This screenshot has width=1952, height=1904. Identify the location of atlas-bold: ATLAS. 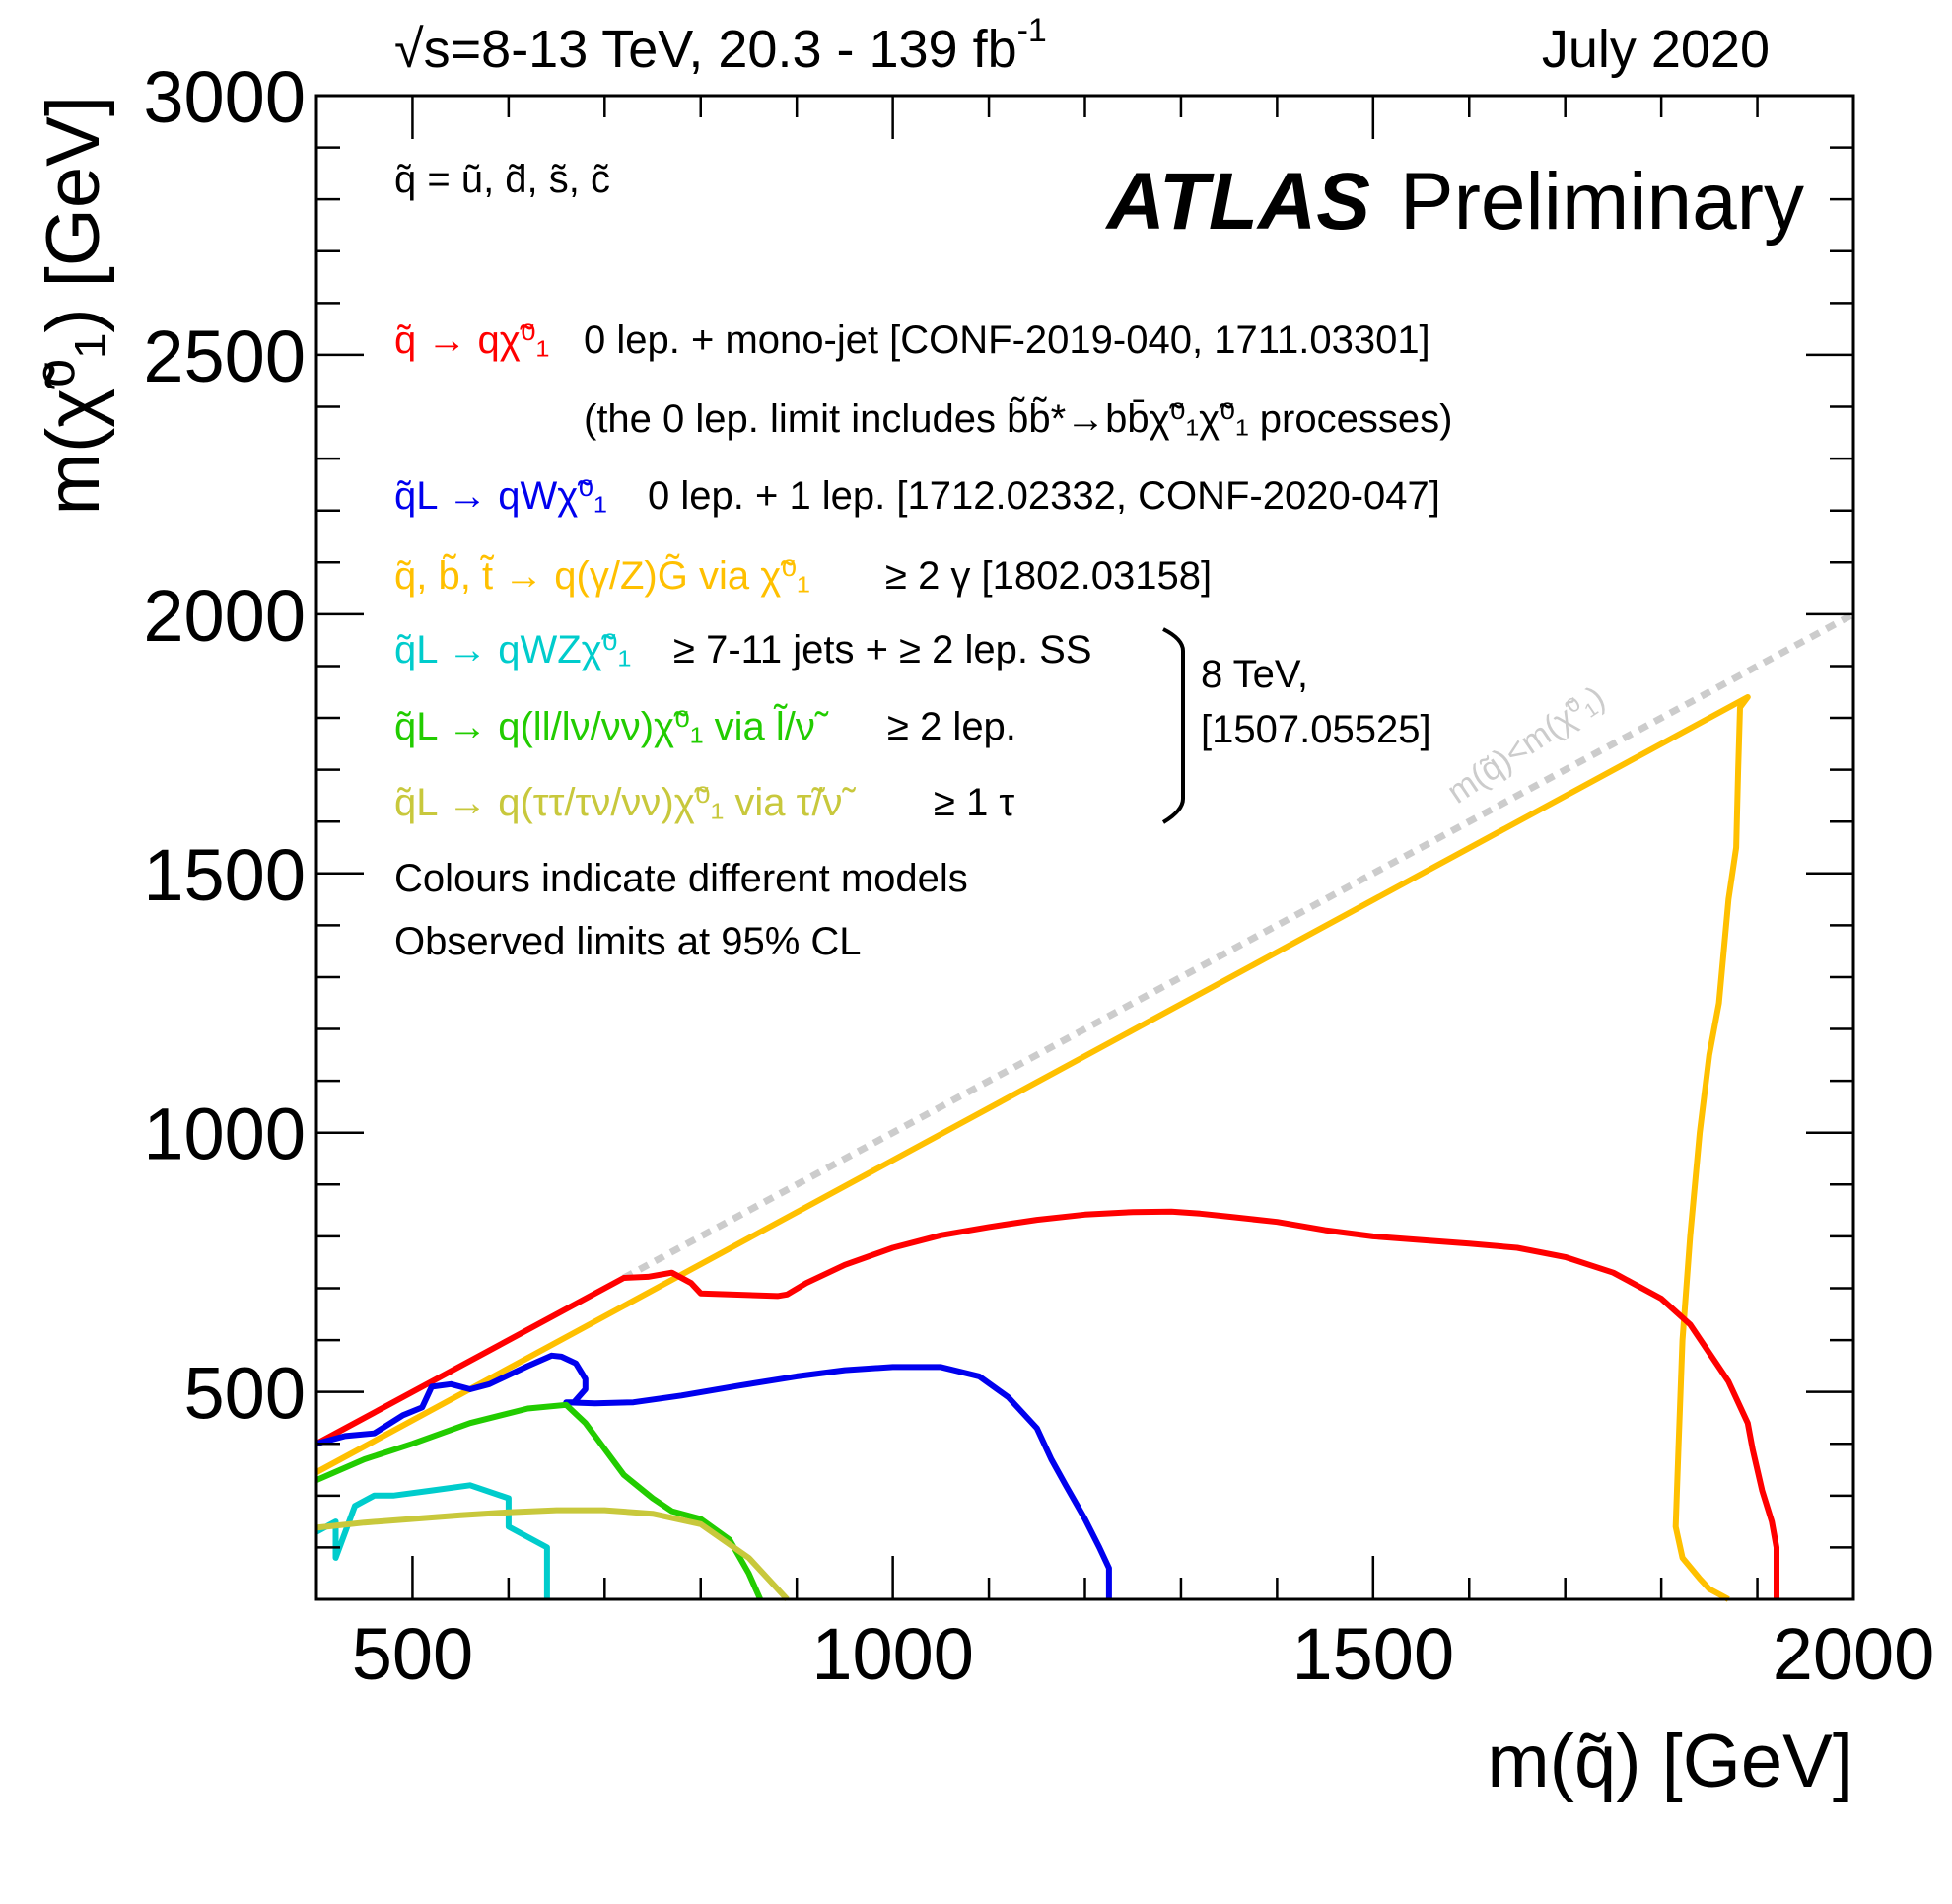
(1237, 202).